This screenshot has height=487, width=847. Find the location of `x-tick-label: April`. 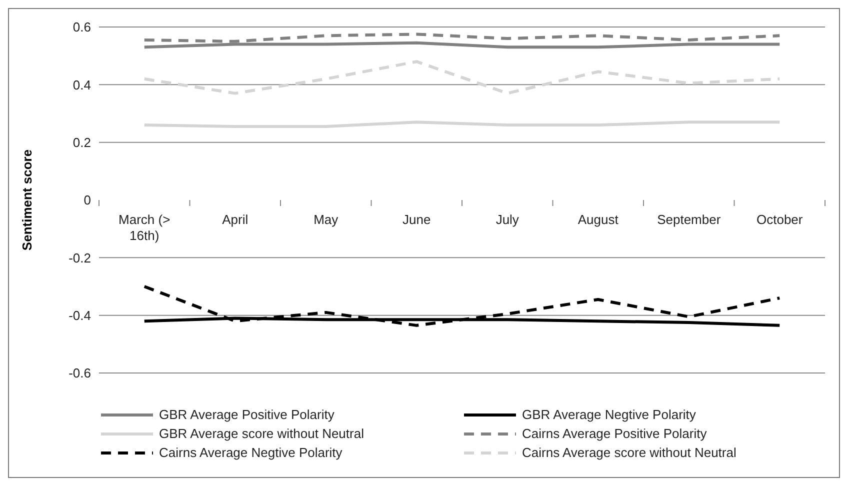

x-tick-label: April is located at coordinates (235, 219).